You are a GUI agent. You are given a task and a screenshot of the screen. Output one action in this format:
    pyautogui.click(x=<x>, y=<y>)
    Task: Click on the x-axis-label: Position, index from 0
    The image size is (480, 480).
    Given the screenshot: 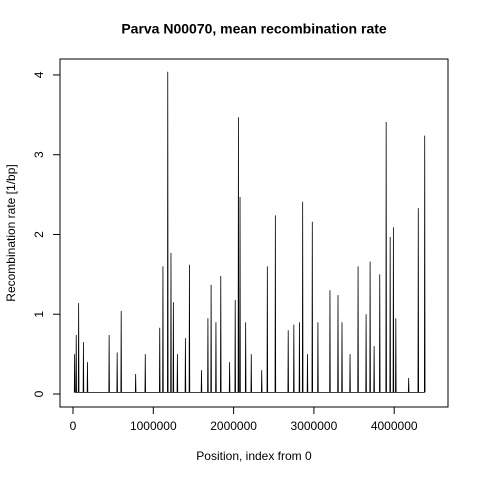 What is the action you would take?
    pyautogui.click(x=254, y=456)
    